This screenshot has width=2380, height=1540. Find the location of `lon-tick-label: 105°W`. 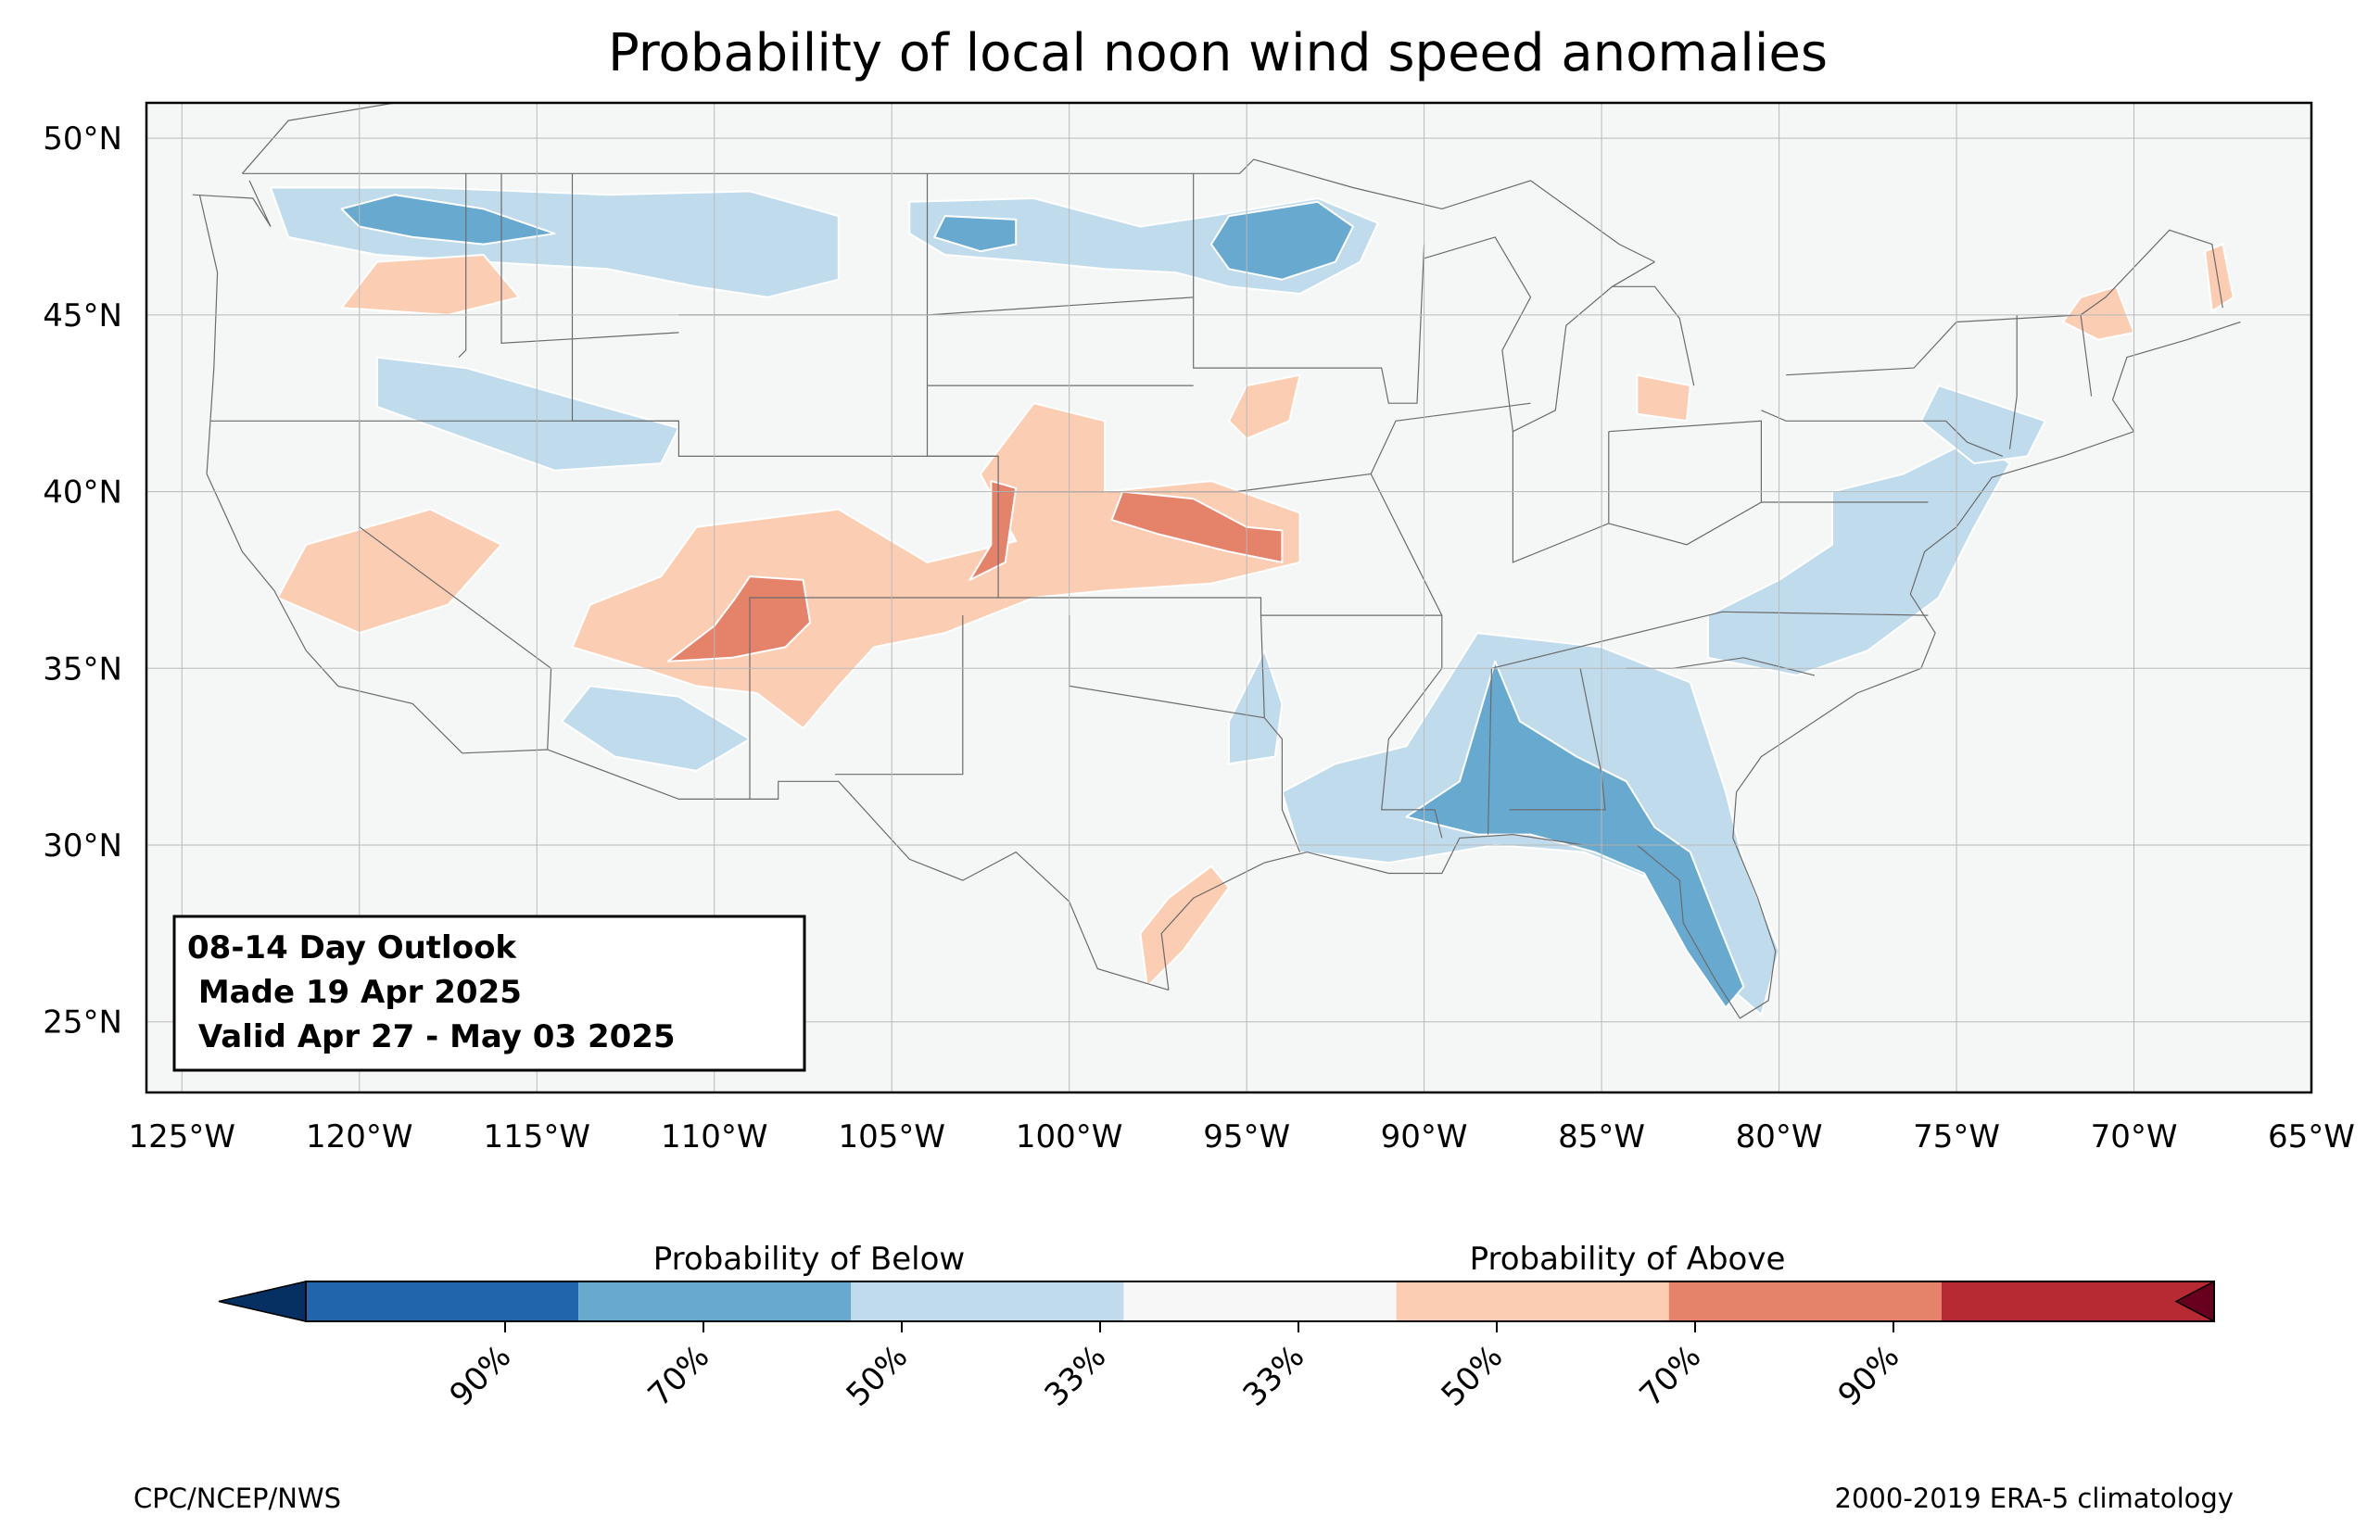

lon-tick-label: 105°W is located at coordinates (891, 1136).